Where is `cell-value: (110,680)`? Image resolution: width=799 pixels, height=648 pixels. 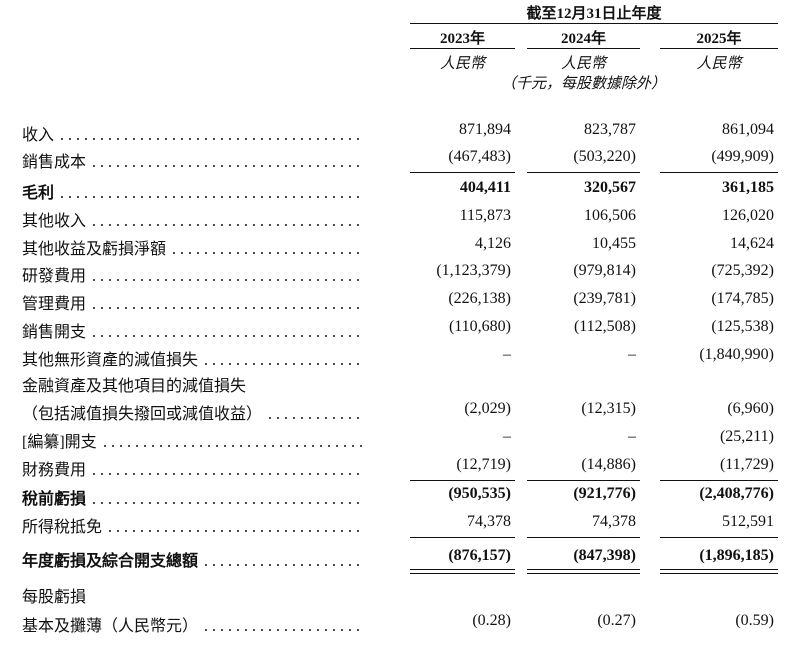
cell-value: (110,680) is located at coordinates (479, 326).